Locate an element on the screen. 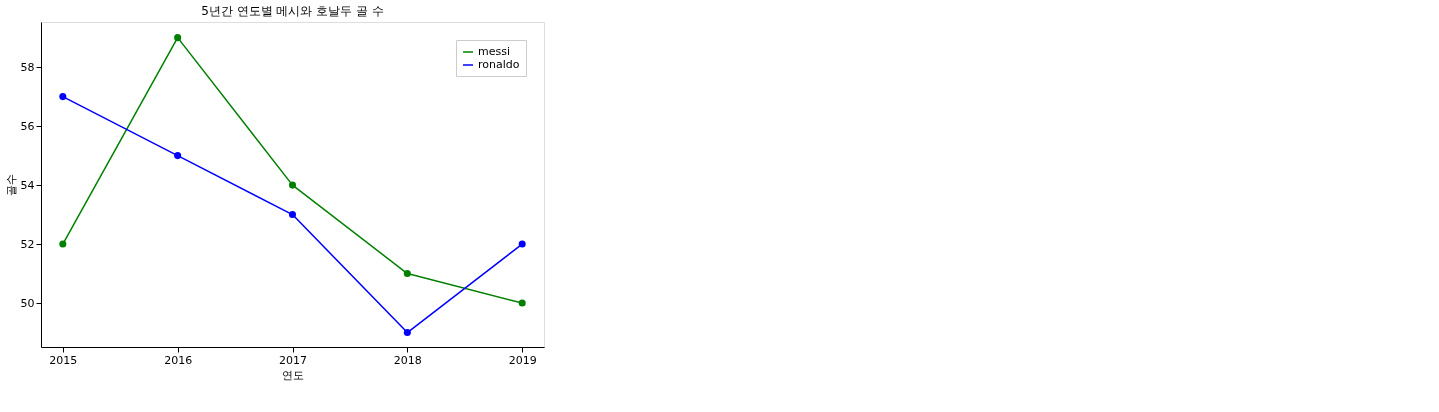 The width and height of the screenshot is (1439, 412). chart-title: 5년간 연도별 메시와 호날두 골 수 is located at coordinates (292, 11).